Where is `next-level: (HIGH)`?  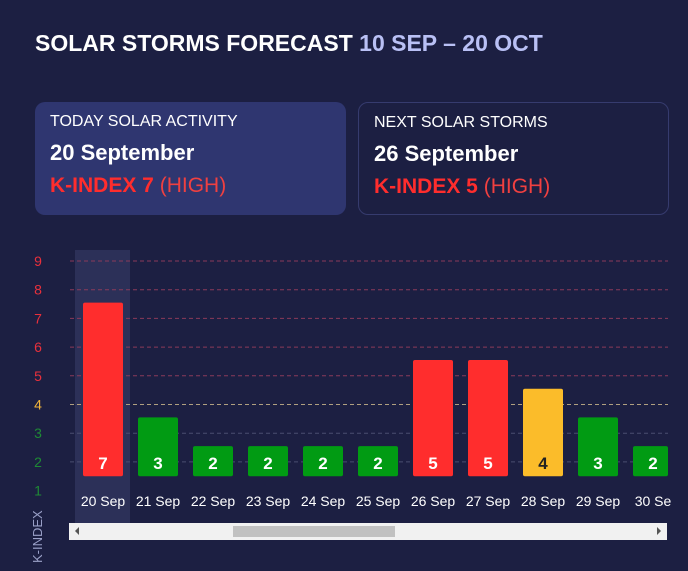
next-level: (HIGH) is located at coordinates (517, 186).